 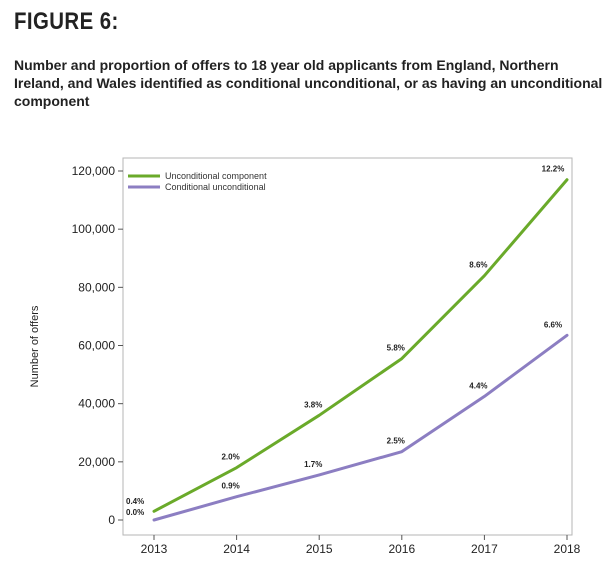 I want to click on y-tick-label: 60,000, so click(x=96, y=346).